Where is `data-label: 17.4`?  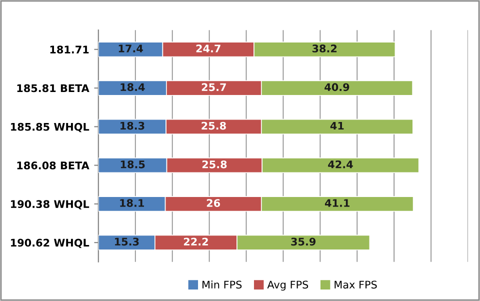 data-label: 17.4 is located at coordinates (130, 48).